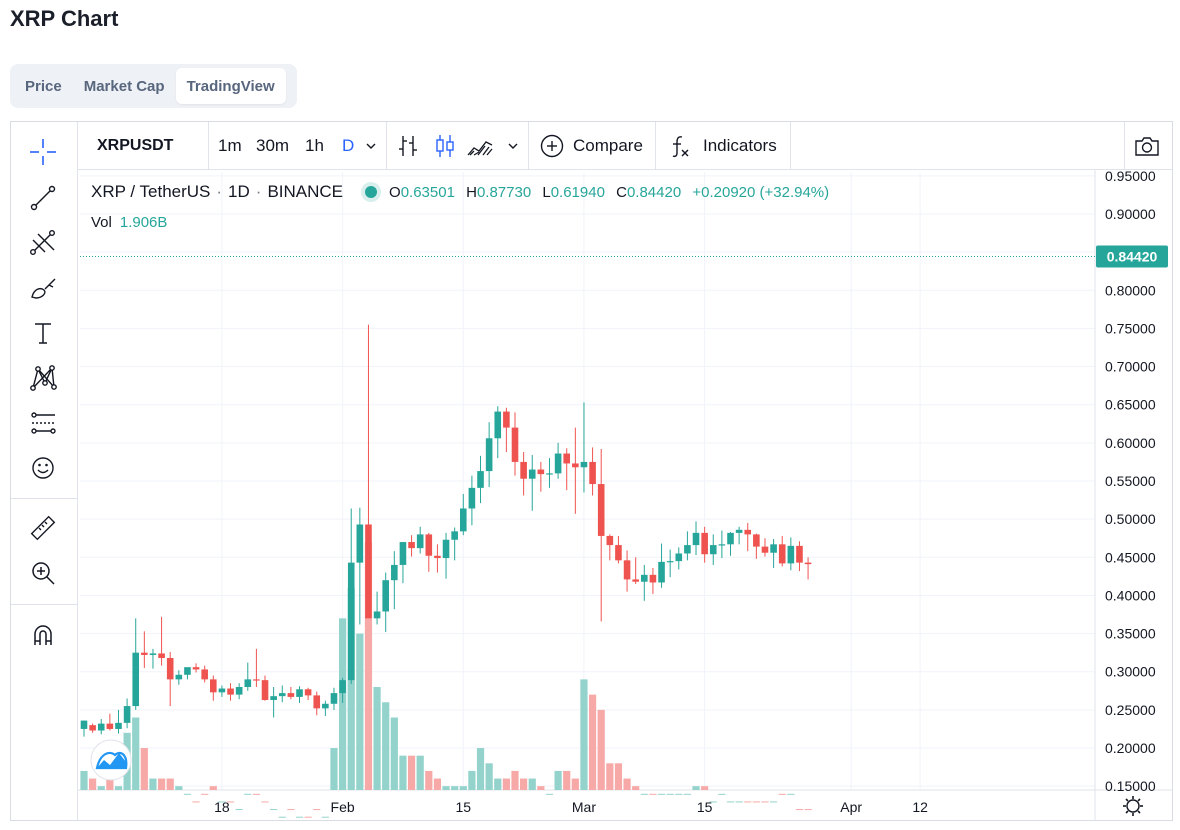  I want to click on tab-market-cap: Market Cap, so click(124, 86).